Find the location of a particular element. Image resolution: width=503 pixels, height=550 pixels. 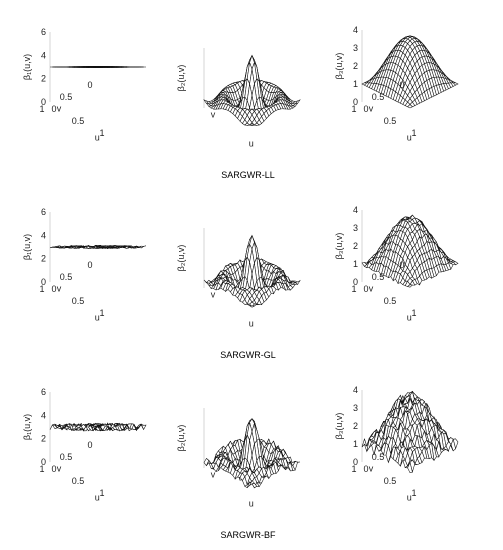

panel-2-2: u v β₂(u,v) is located at coordinates (238, 278).